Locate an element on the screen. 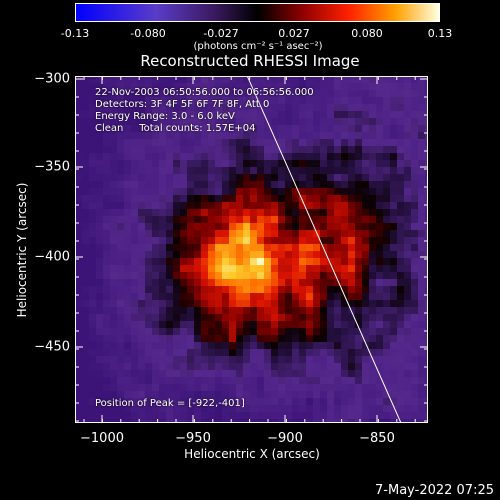  info-detectors: Detectors: 3F 4F 5F 6F 7F 8F, Att 0 is located at coordinates (182, 104).